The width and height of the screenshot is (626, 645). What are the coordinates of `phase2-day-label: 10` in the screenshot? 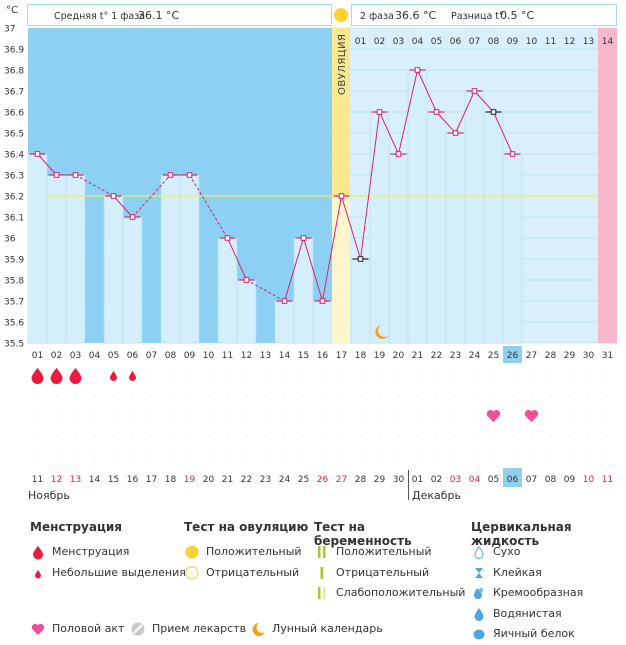 It's located at (532, 42).